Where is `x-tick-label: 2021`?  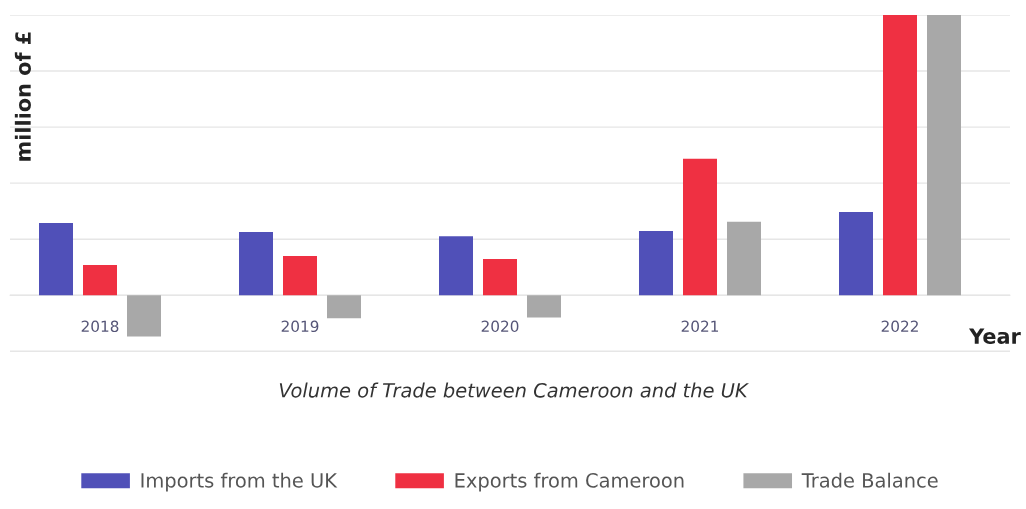 x-tick-label: 2021 is located at coordinates (700, 326).